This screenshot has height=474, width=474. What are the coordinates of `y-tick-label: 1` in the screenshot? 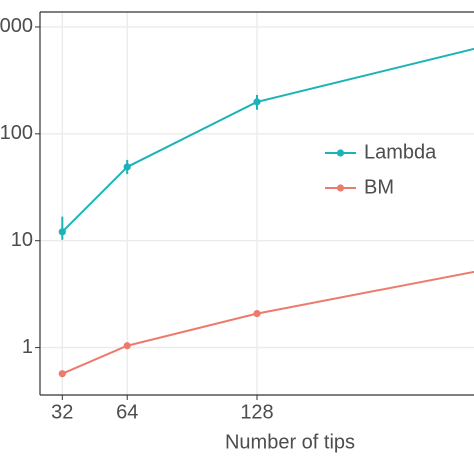 It's located at (27, 347).